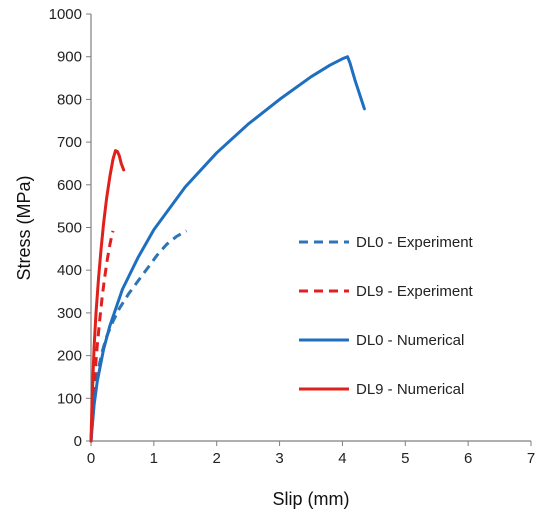 The image size is (550, 519). What do you see at coordinates (279, 458) in the screenshot?
I see `x-tick-label: 3` at bounding box center [279, 458].